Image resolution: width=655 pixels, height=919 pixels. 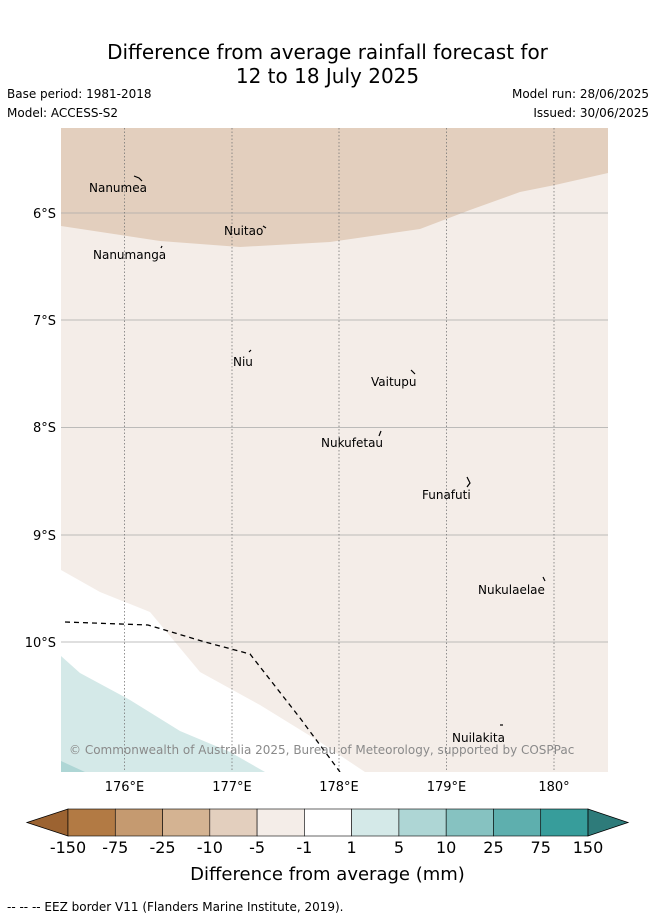 I want to click on lon-label-180: 180°, so click(x=553, y=787).